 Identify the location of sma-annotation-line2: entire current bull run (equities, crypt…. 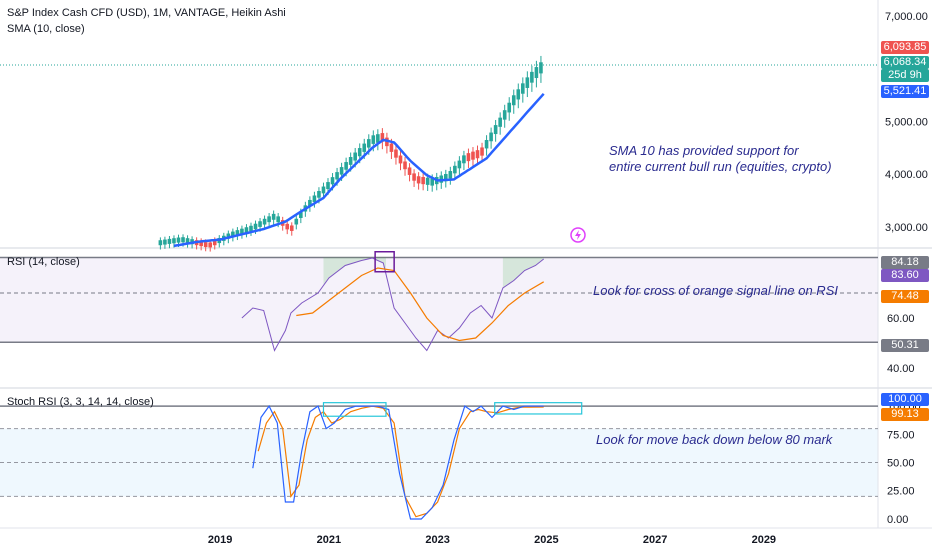
(720, 166).